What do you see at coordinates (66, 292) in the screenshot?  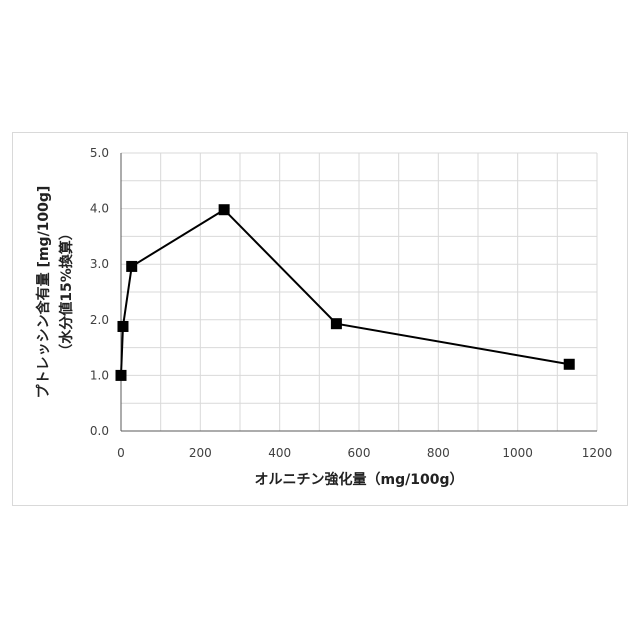 I see `y-axis-title-line-2: （水分値15%換算）` at bounding box center [66, 292].